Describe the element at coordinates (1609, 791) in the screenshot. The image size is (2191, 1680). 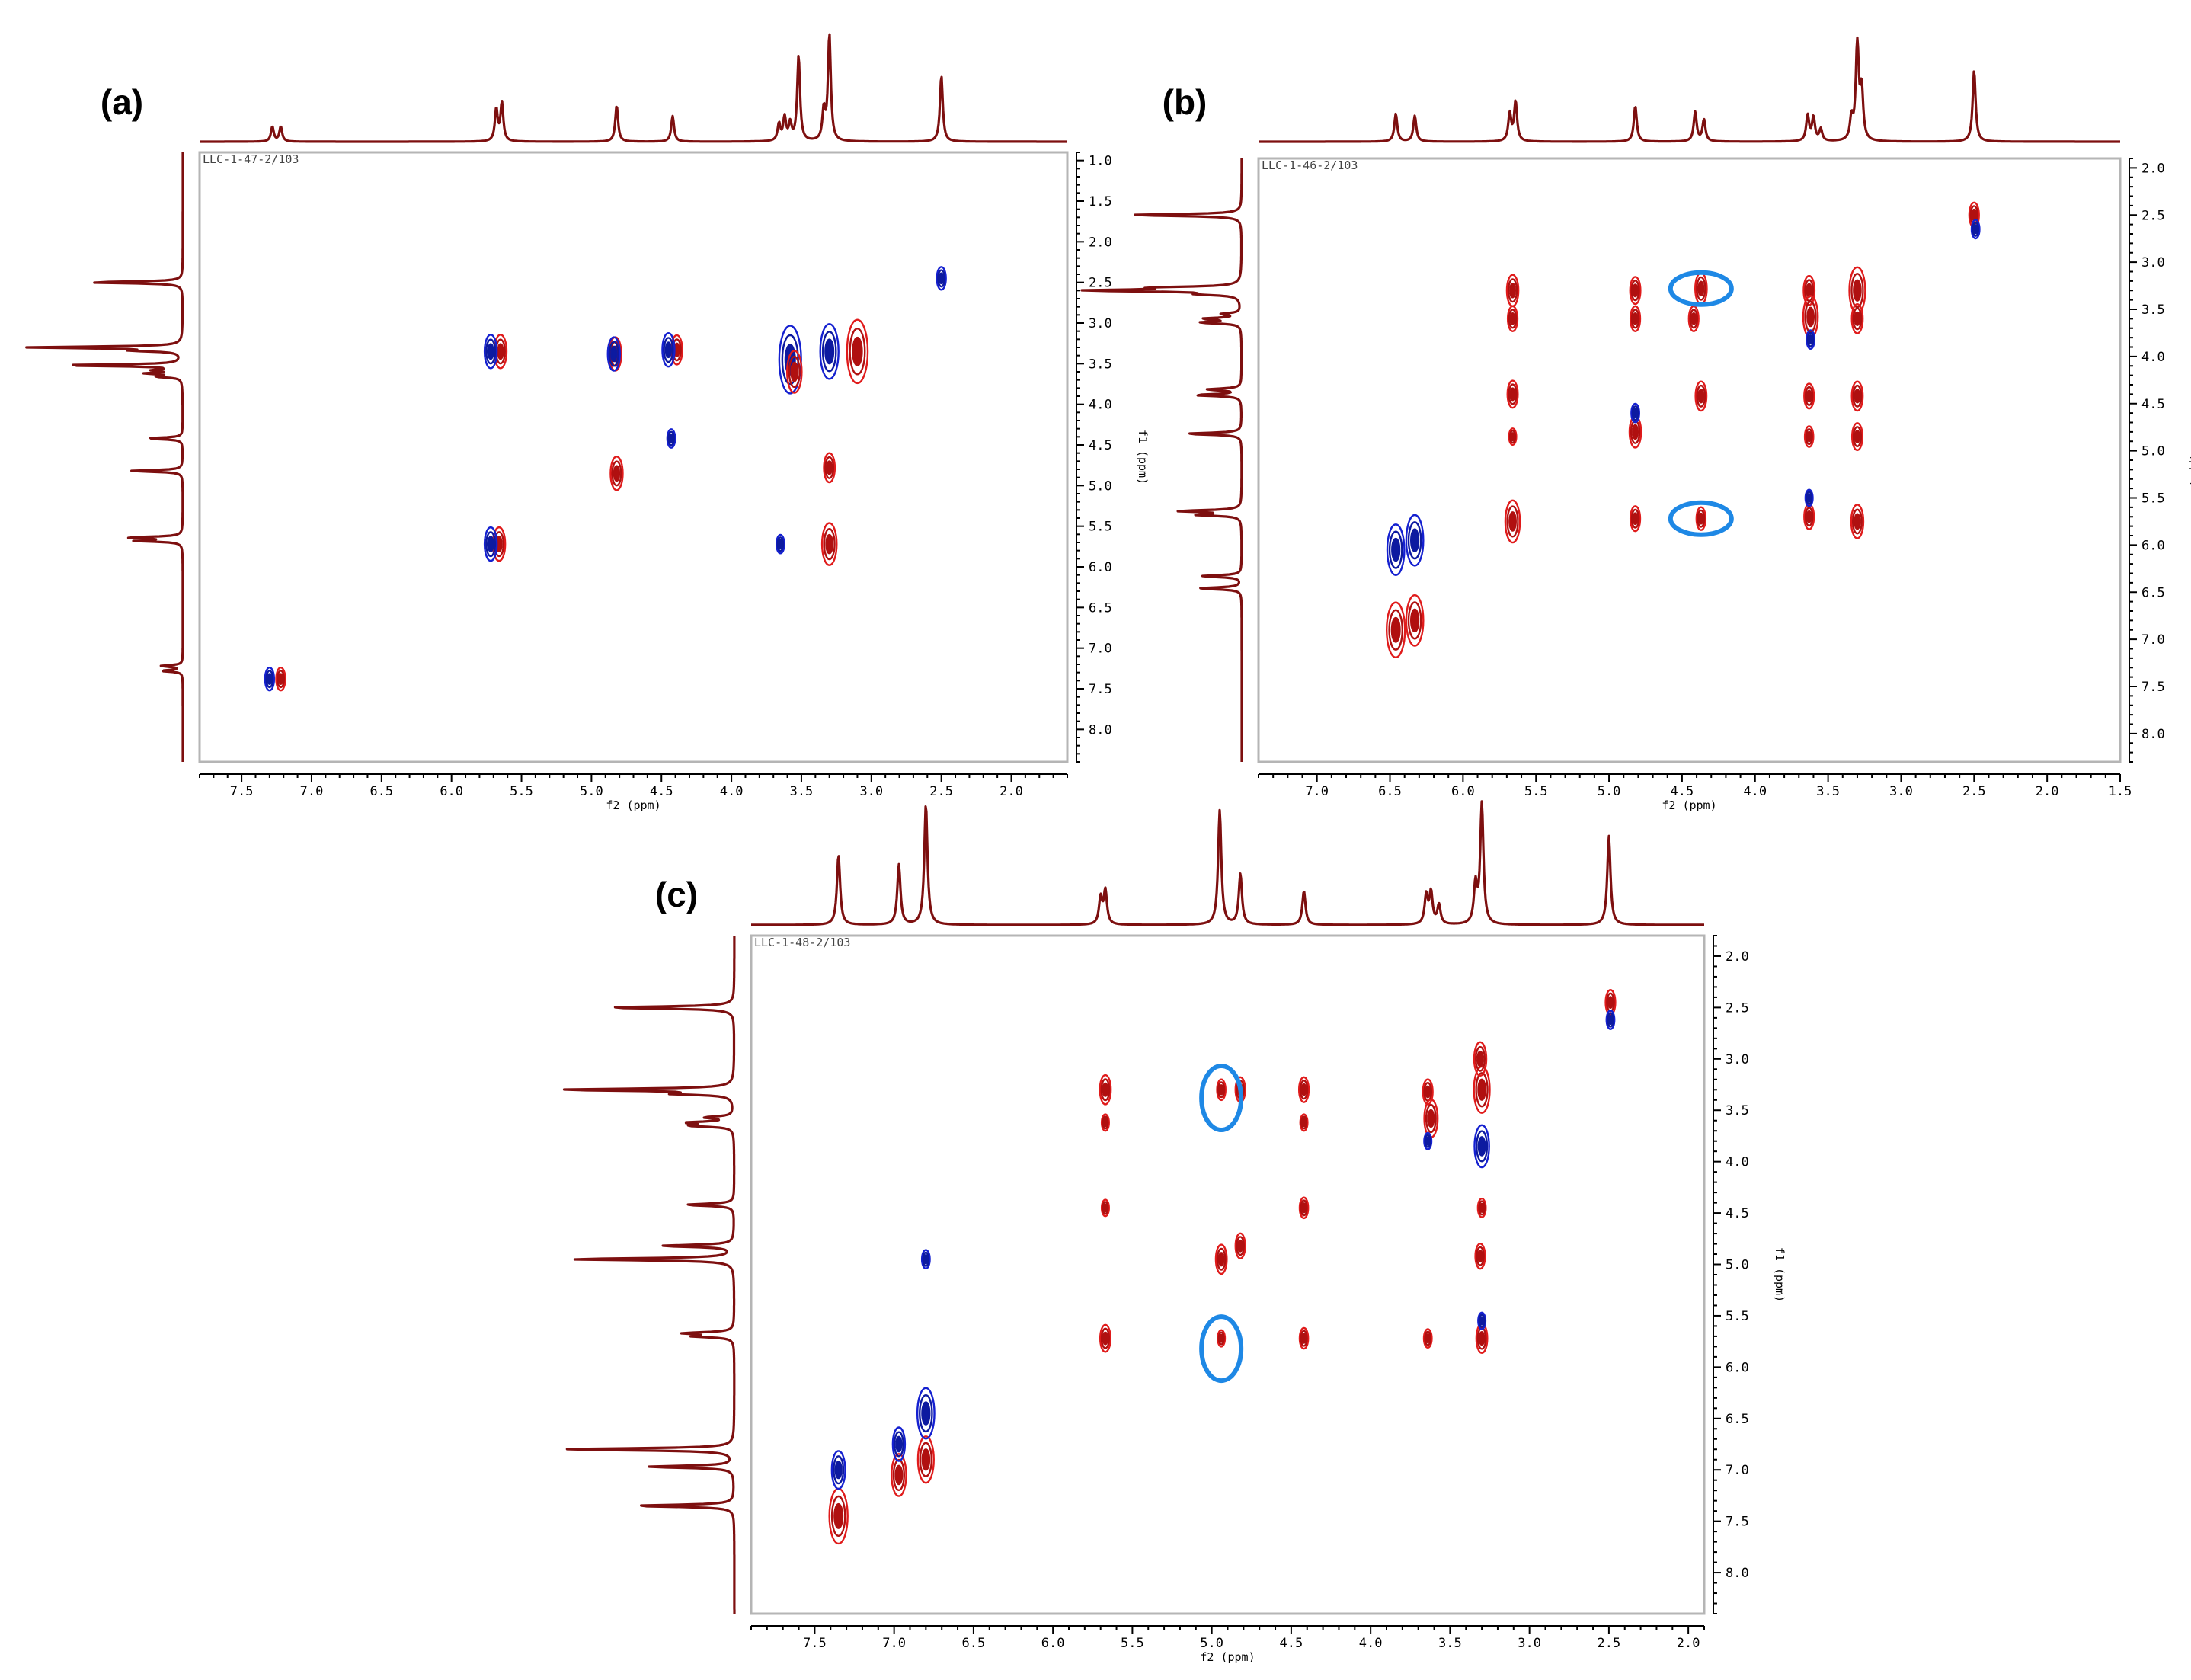
I see `x-tick-label: 5.0` at that location.